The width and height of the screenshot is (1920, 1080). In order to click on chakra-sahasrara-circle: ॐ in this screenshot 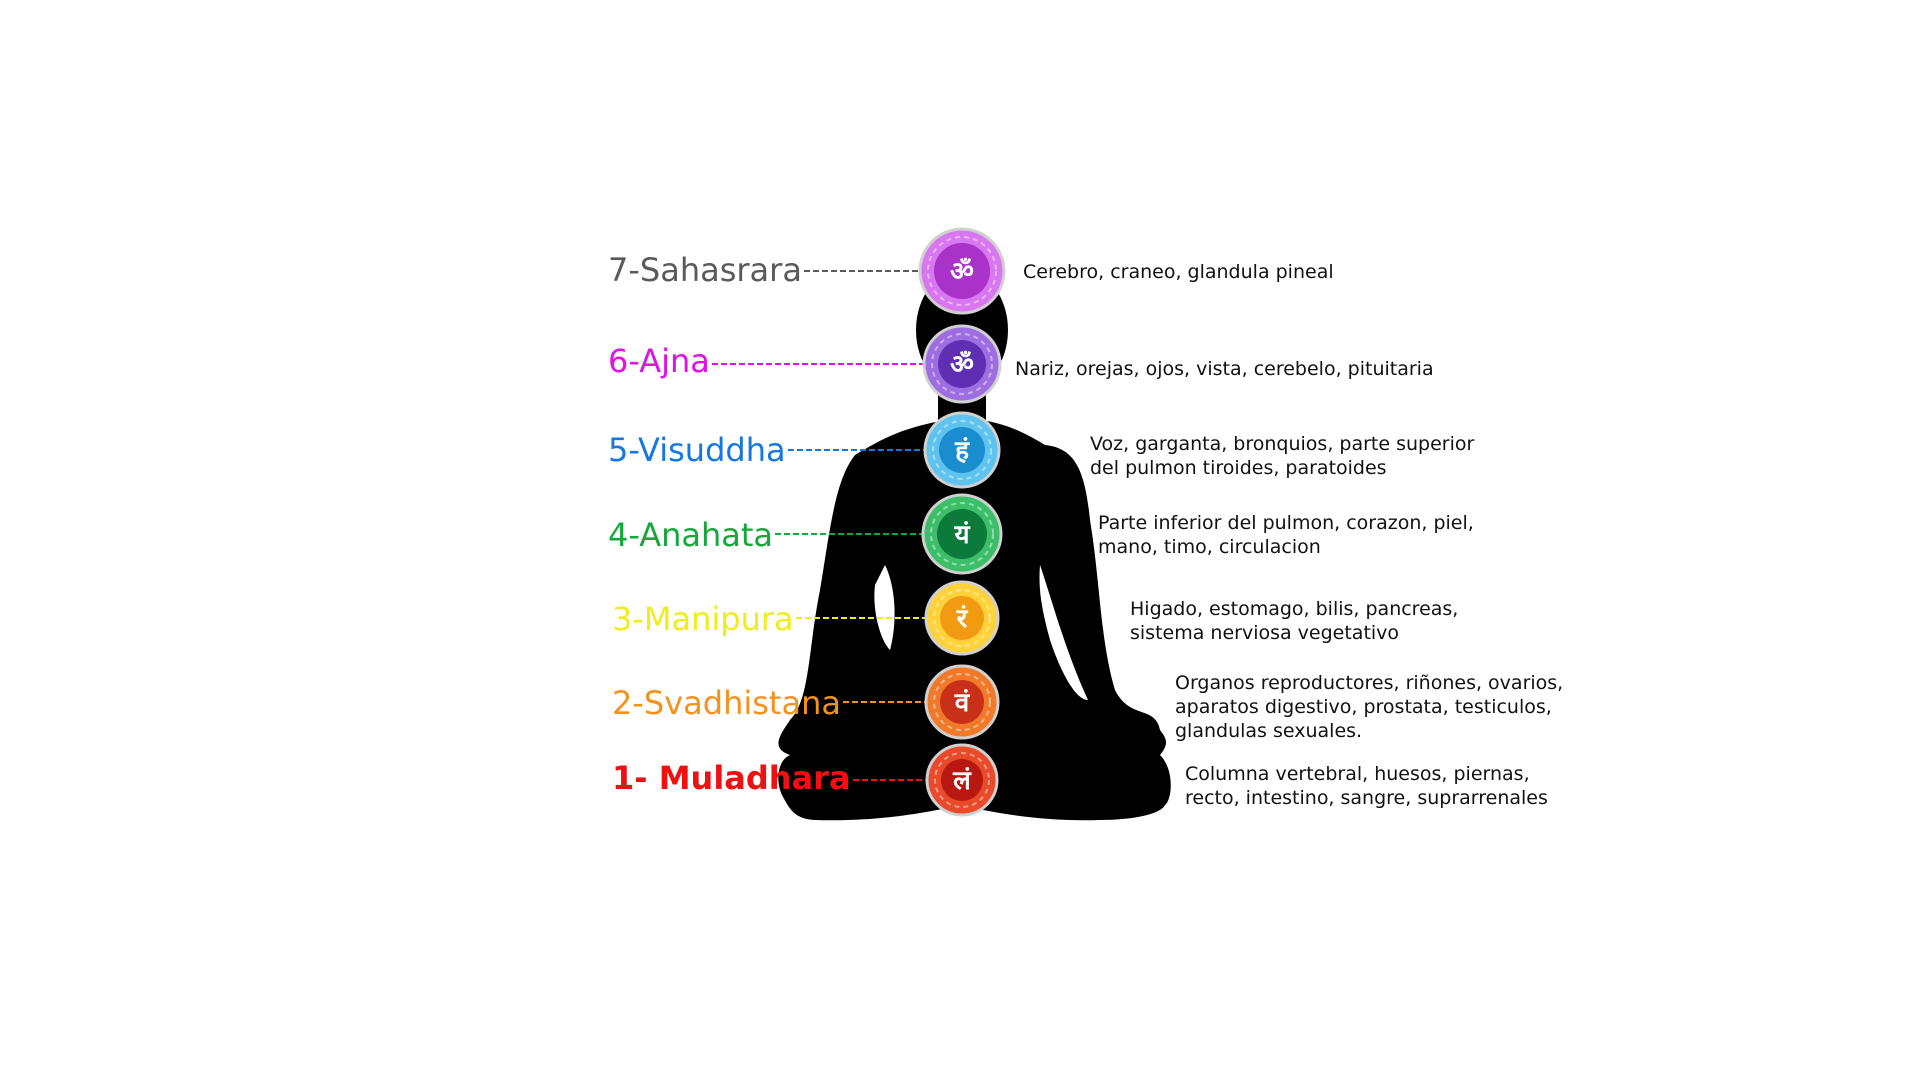, I will do `click(962, 271)`.